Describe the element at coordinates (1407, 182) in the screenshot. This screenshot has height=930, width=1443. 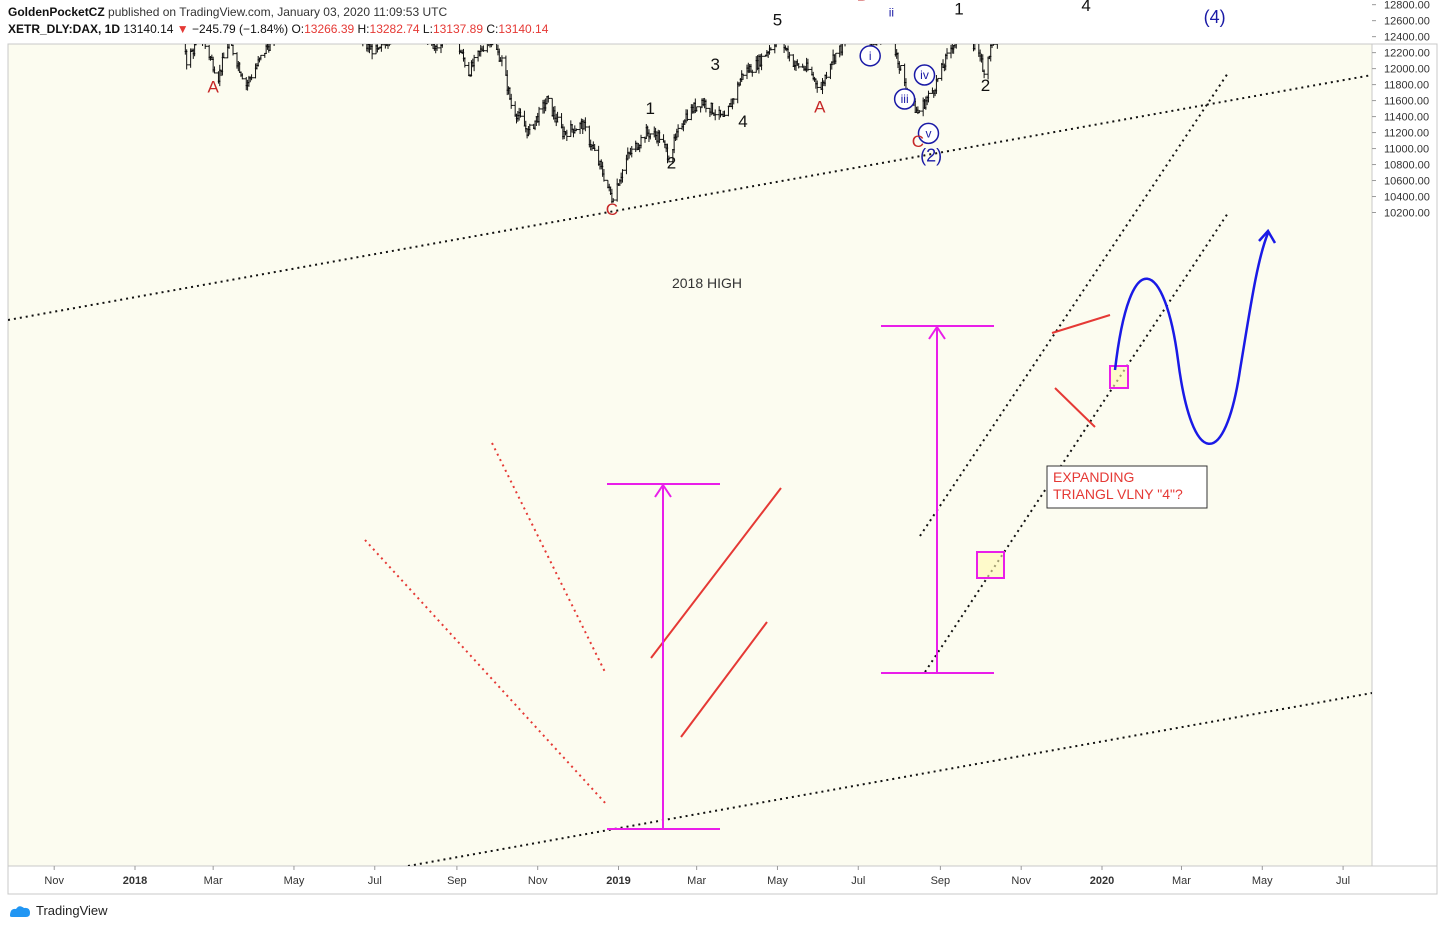
I see `y-tick-label: 10600.00` at that location.